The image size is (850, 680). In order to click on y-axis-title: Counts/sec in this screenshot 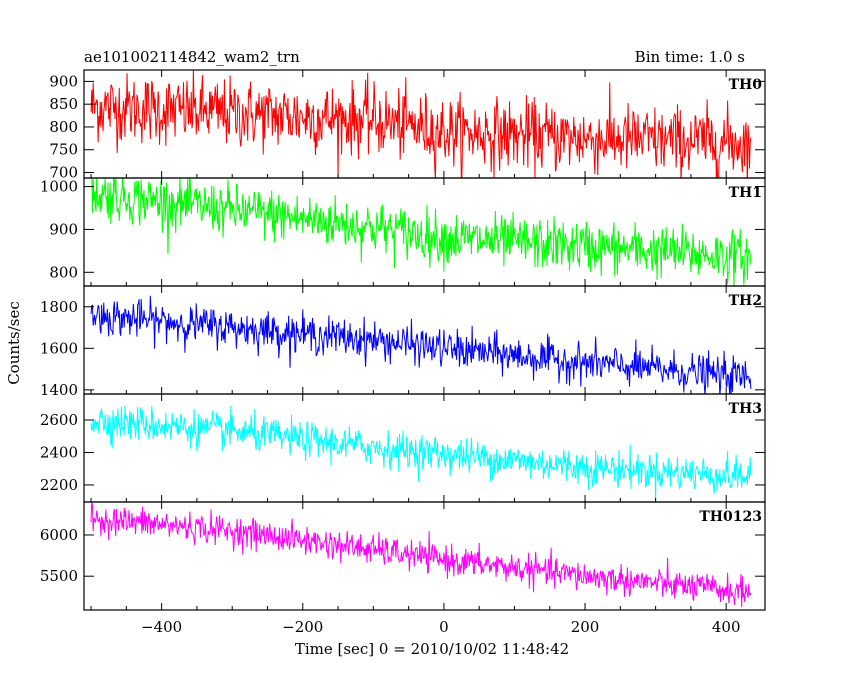, I will do `click(14, 343)`.